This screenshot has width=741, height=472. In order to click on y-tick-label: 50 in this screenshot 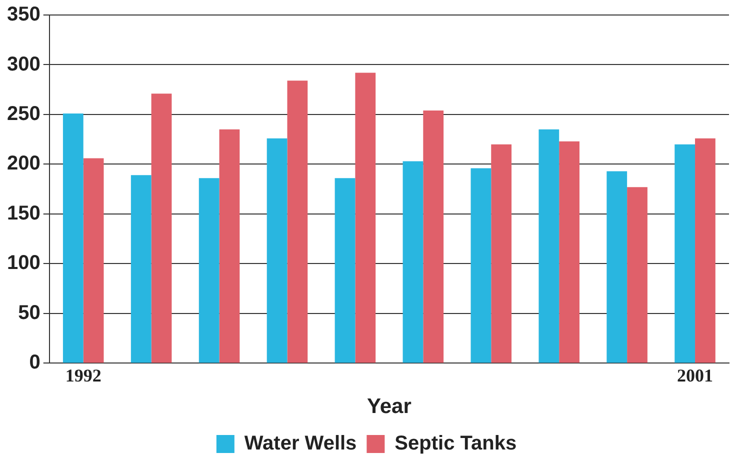, I will do `click(29, 313)`.